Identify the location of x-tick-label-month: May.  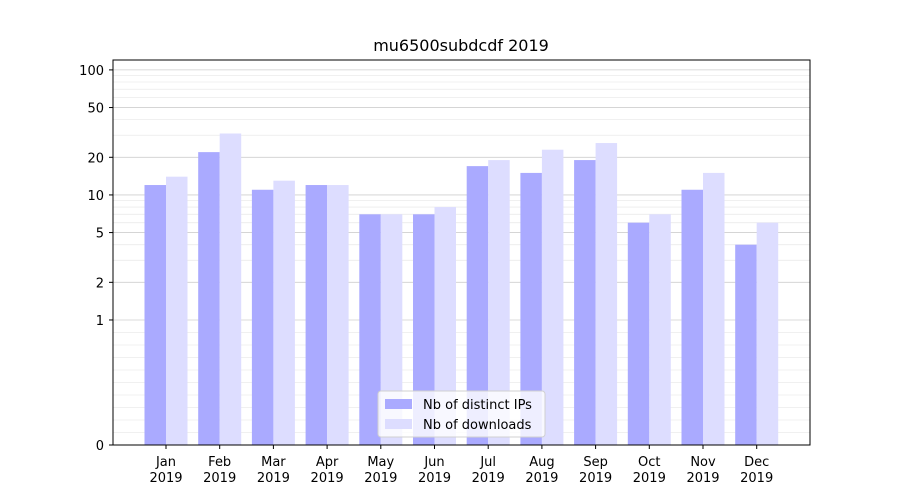
(380, 462).